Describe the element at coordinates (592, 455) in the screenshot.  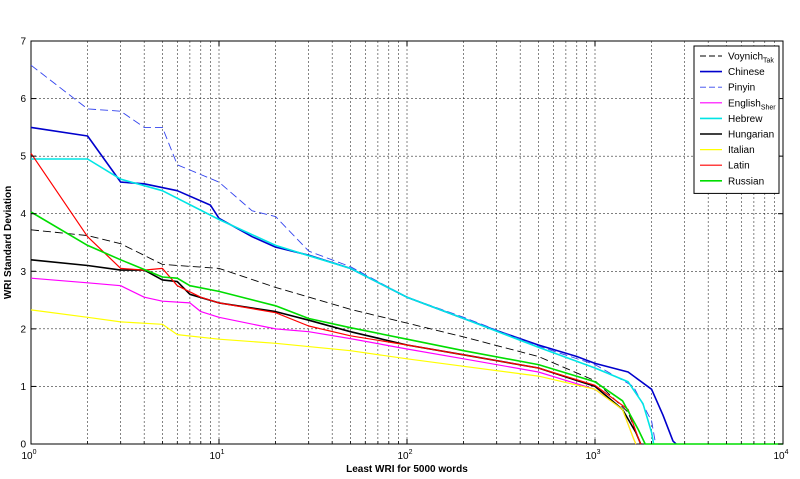
I see `x-tick-label: 10³` at that location.